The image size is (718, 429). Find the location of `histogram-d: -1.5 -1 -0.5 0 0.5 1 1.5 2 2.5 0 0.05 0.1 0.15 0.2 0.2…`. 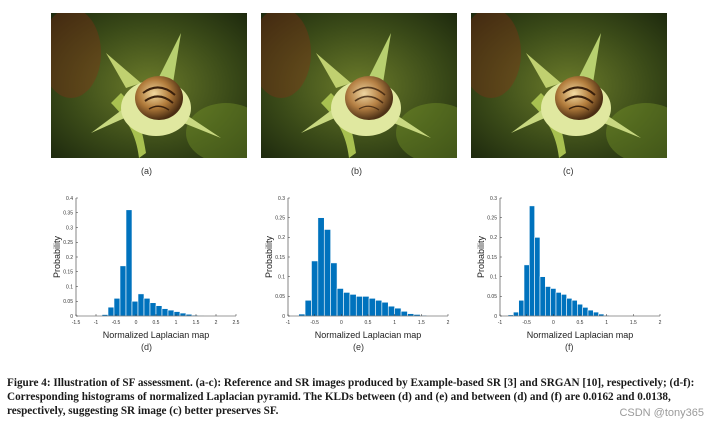

histogram-d: -1.5 -1 -0.5 0 0.5 1 1.5 2 2.5 0 0.05 0.1 0.15 0.2 0.2… is located at coordinates (146, 267).